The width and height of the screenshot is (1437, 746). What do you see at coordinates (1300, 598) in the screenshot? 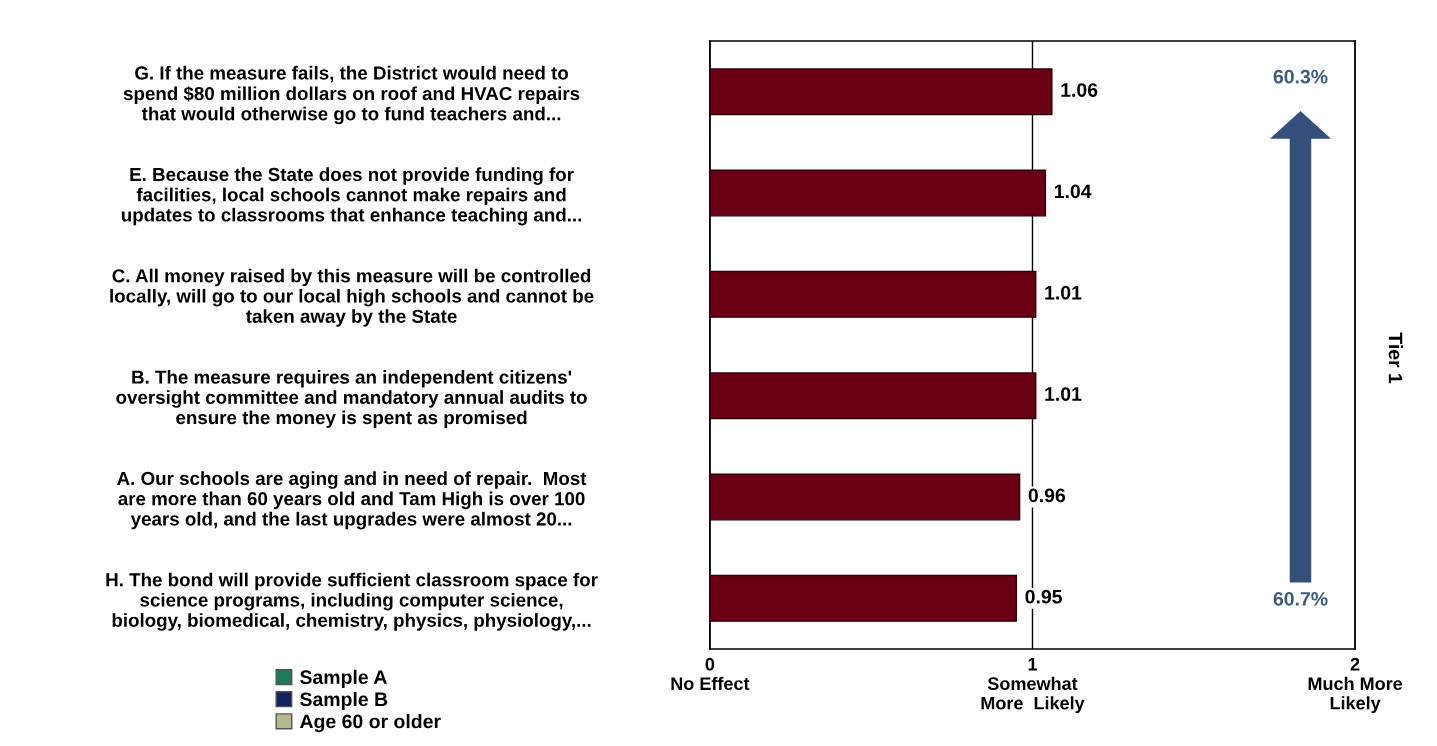
I see `annotation: 60.7%` at bounding box center [1300, 598].